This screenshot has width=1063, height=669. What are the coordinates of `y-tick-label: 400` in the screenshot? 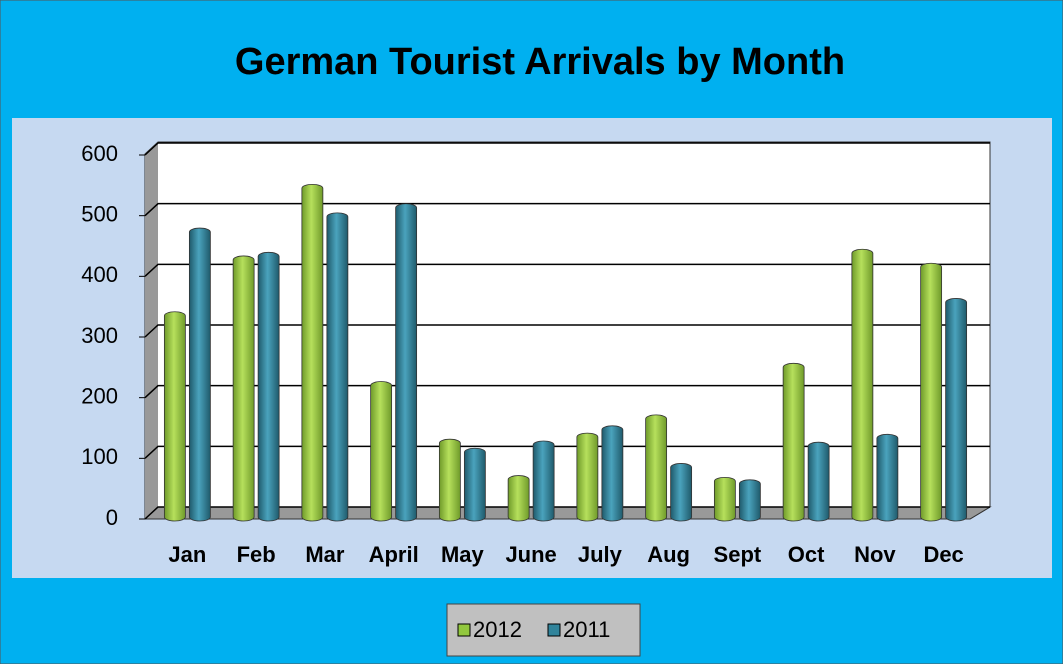 It's located at (99, 274).